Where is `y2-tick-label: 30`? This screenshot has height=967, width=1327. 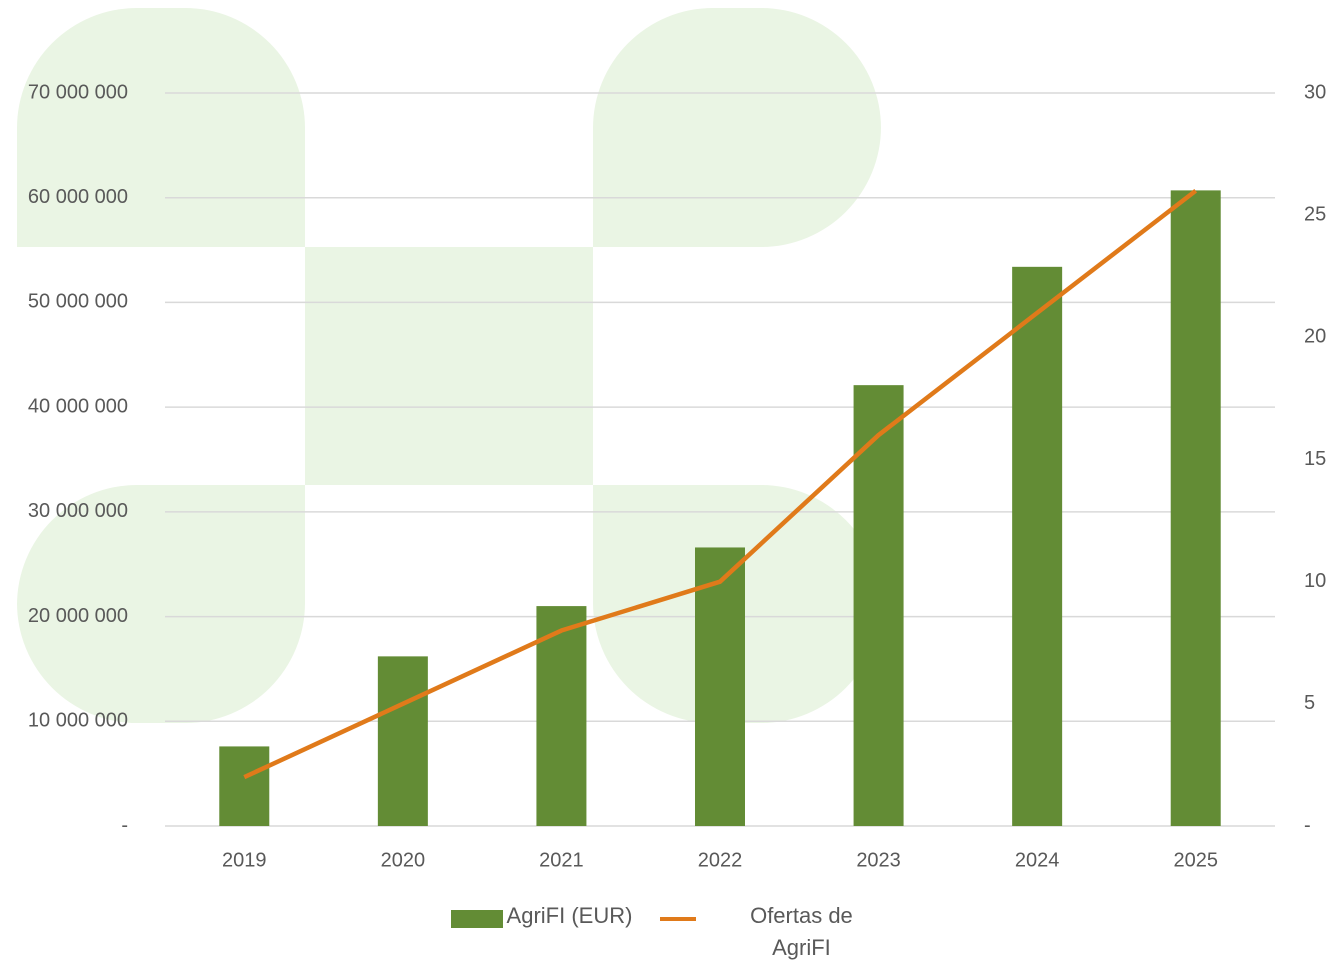
y2-tick-label: 30 is located at coordinates (1315, 92).